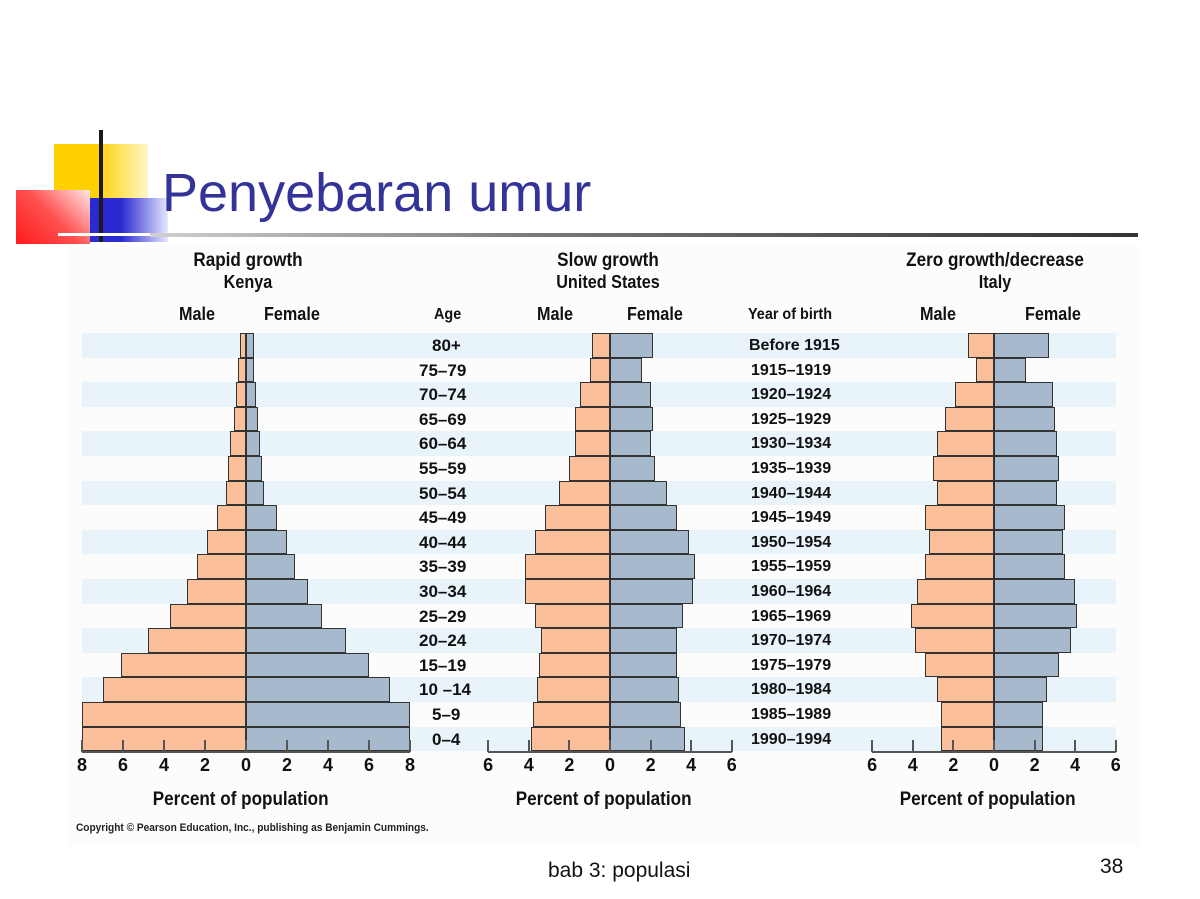 This screenshot has width=1200, height=899. I want to click on age-label: 30–34, so click(443, 591).